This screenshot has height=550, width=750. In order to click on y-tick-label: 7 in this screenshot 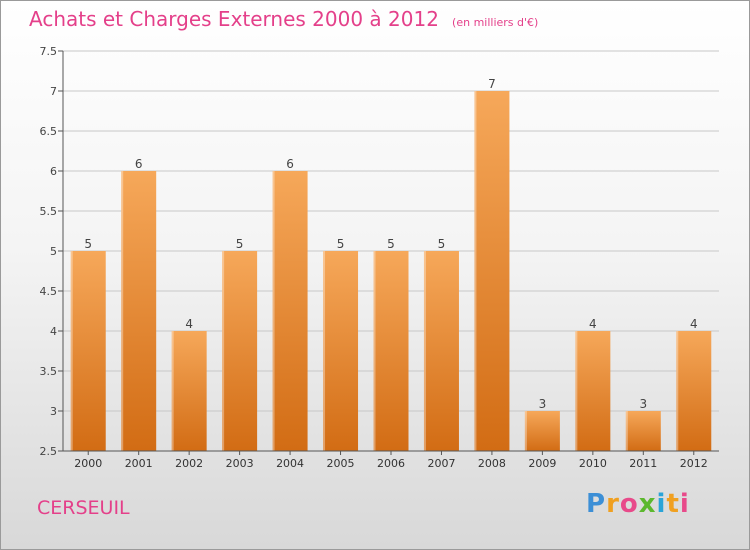, I will do `click(53, 91)`.